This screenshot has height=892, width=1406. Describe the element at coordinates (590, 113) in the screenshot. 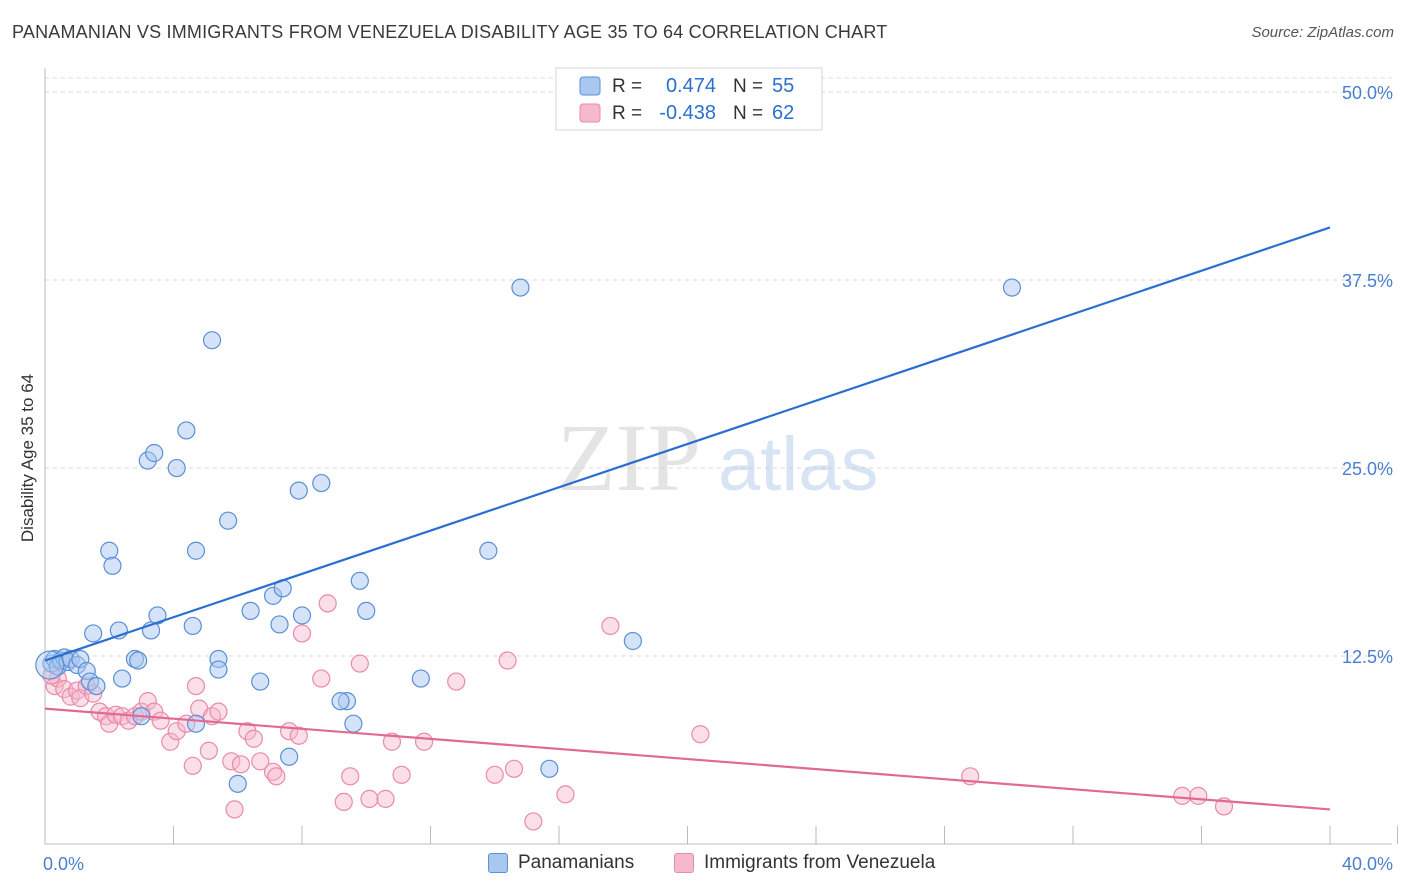

I see `legend-swatch-pink` at that location.